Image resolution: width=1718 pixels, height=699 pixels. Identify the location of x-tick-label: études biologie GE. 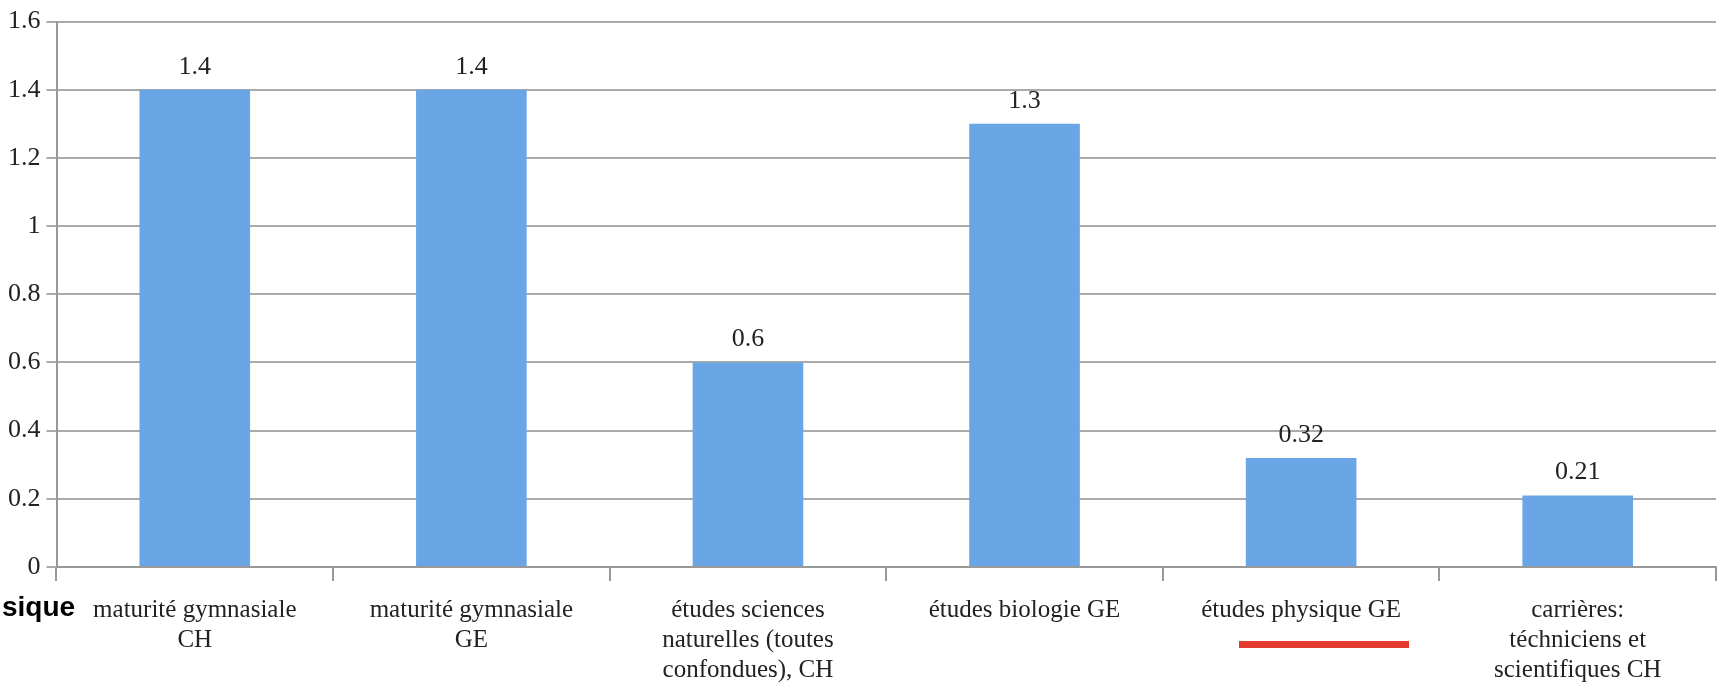
(1024, 608).